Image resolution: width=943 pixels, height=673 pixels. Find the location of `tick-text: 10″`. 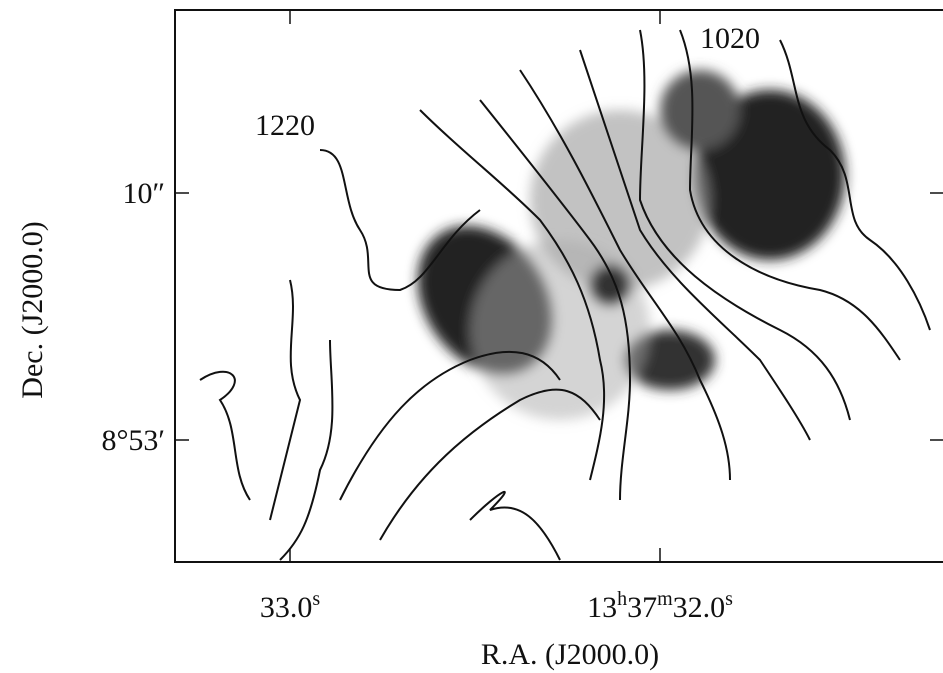

tick-text: 10″ is located at coordinates (144, 193).